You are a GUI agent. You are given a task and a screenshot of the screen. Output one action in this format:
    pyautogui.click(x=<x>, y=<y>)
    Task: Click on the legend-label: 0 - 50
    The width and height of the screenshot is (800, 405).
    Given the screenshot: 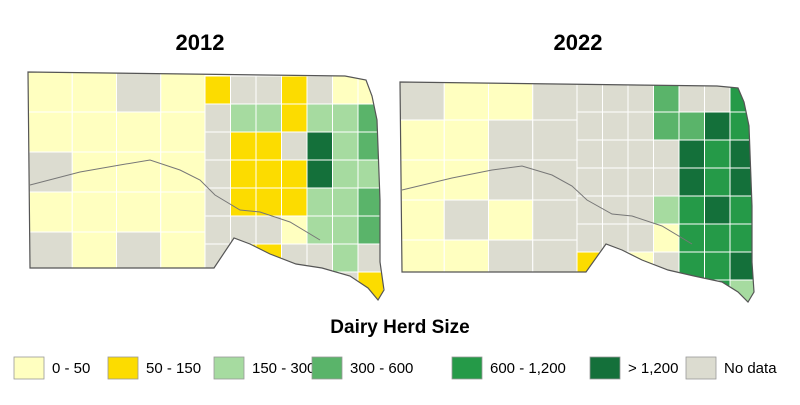 What is the action you would take?
    pyautogui.click(x=71, y=368)
    